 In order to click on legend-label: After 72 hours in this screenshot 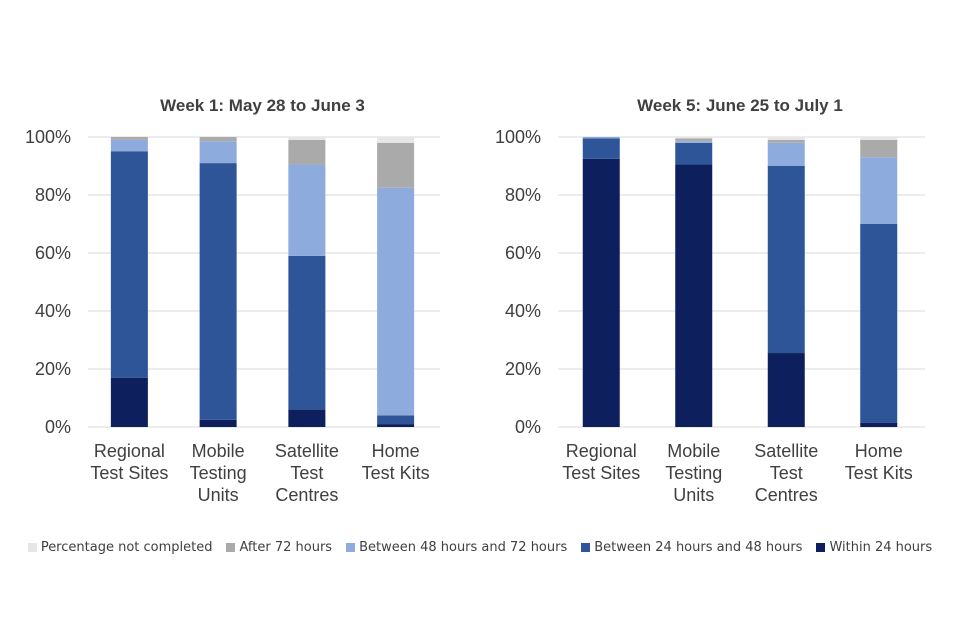, I will do `click(286, 547)`.